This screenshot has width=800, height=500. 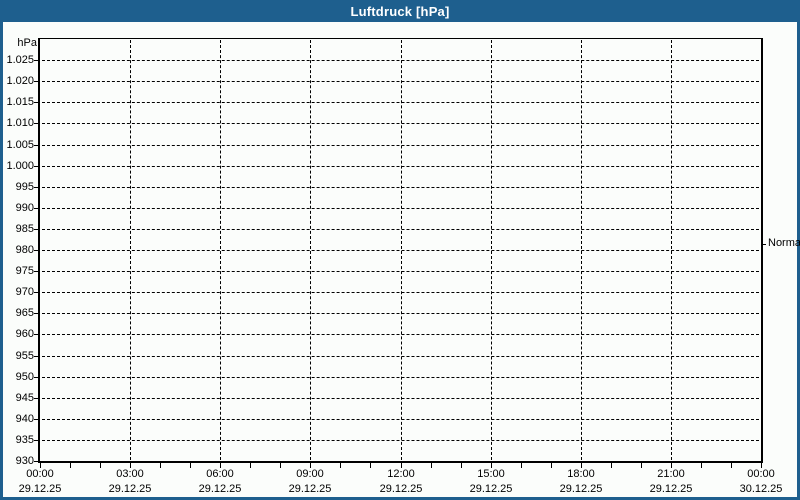 What do you see at coordinates (24, 440) in the screenshot?
I see `y-tick-label: 935` at bounding box center [24, 440].